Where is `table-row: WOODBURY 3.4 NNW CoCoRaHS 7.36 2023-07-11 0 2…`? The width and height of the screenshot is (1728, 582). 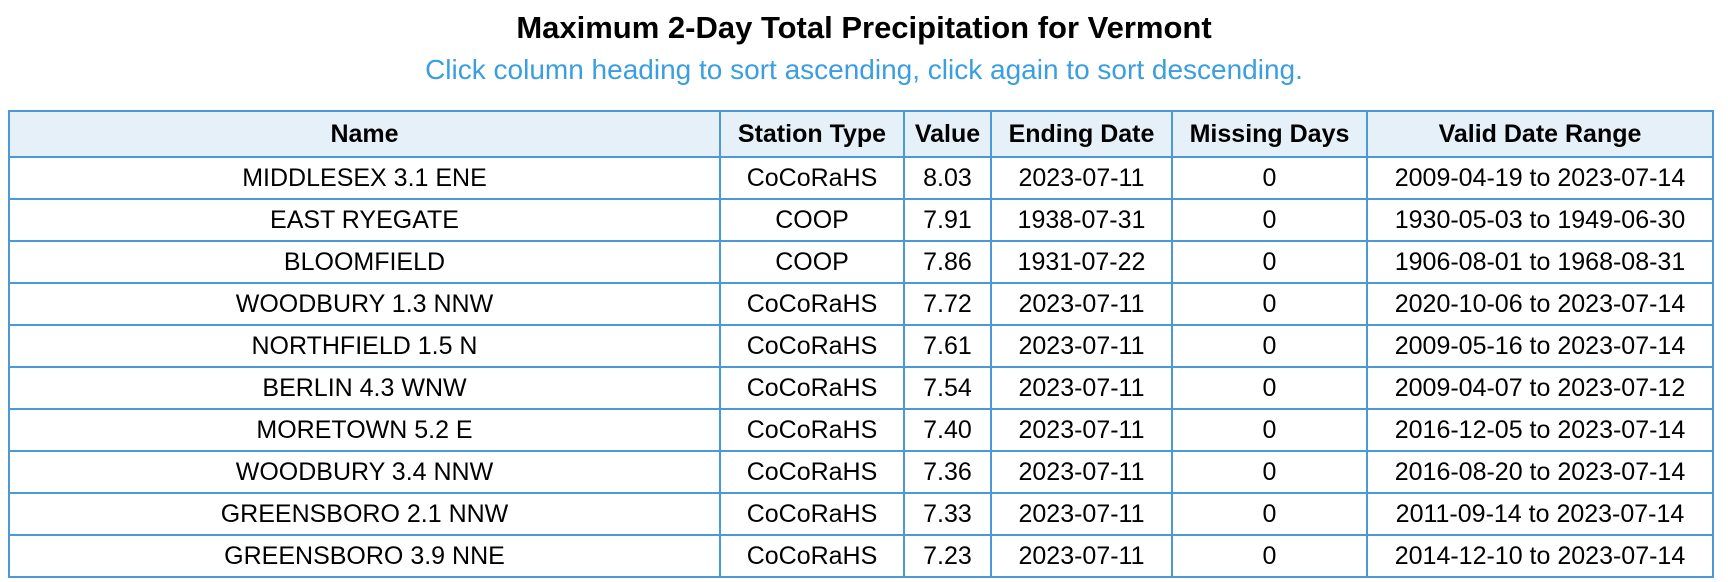 table-row: WOODBURY 3.4 NNW CoCoRaHS 7.36 2023-07-11 0 2… is located at coordinates (861, 472).